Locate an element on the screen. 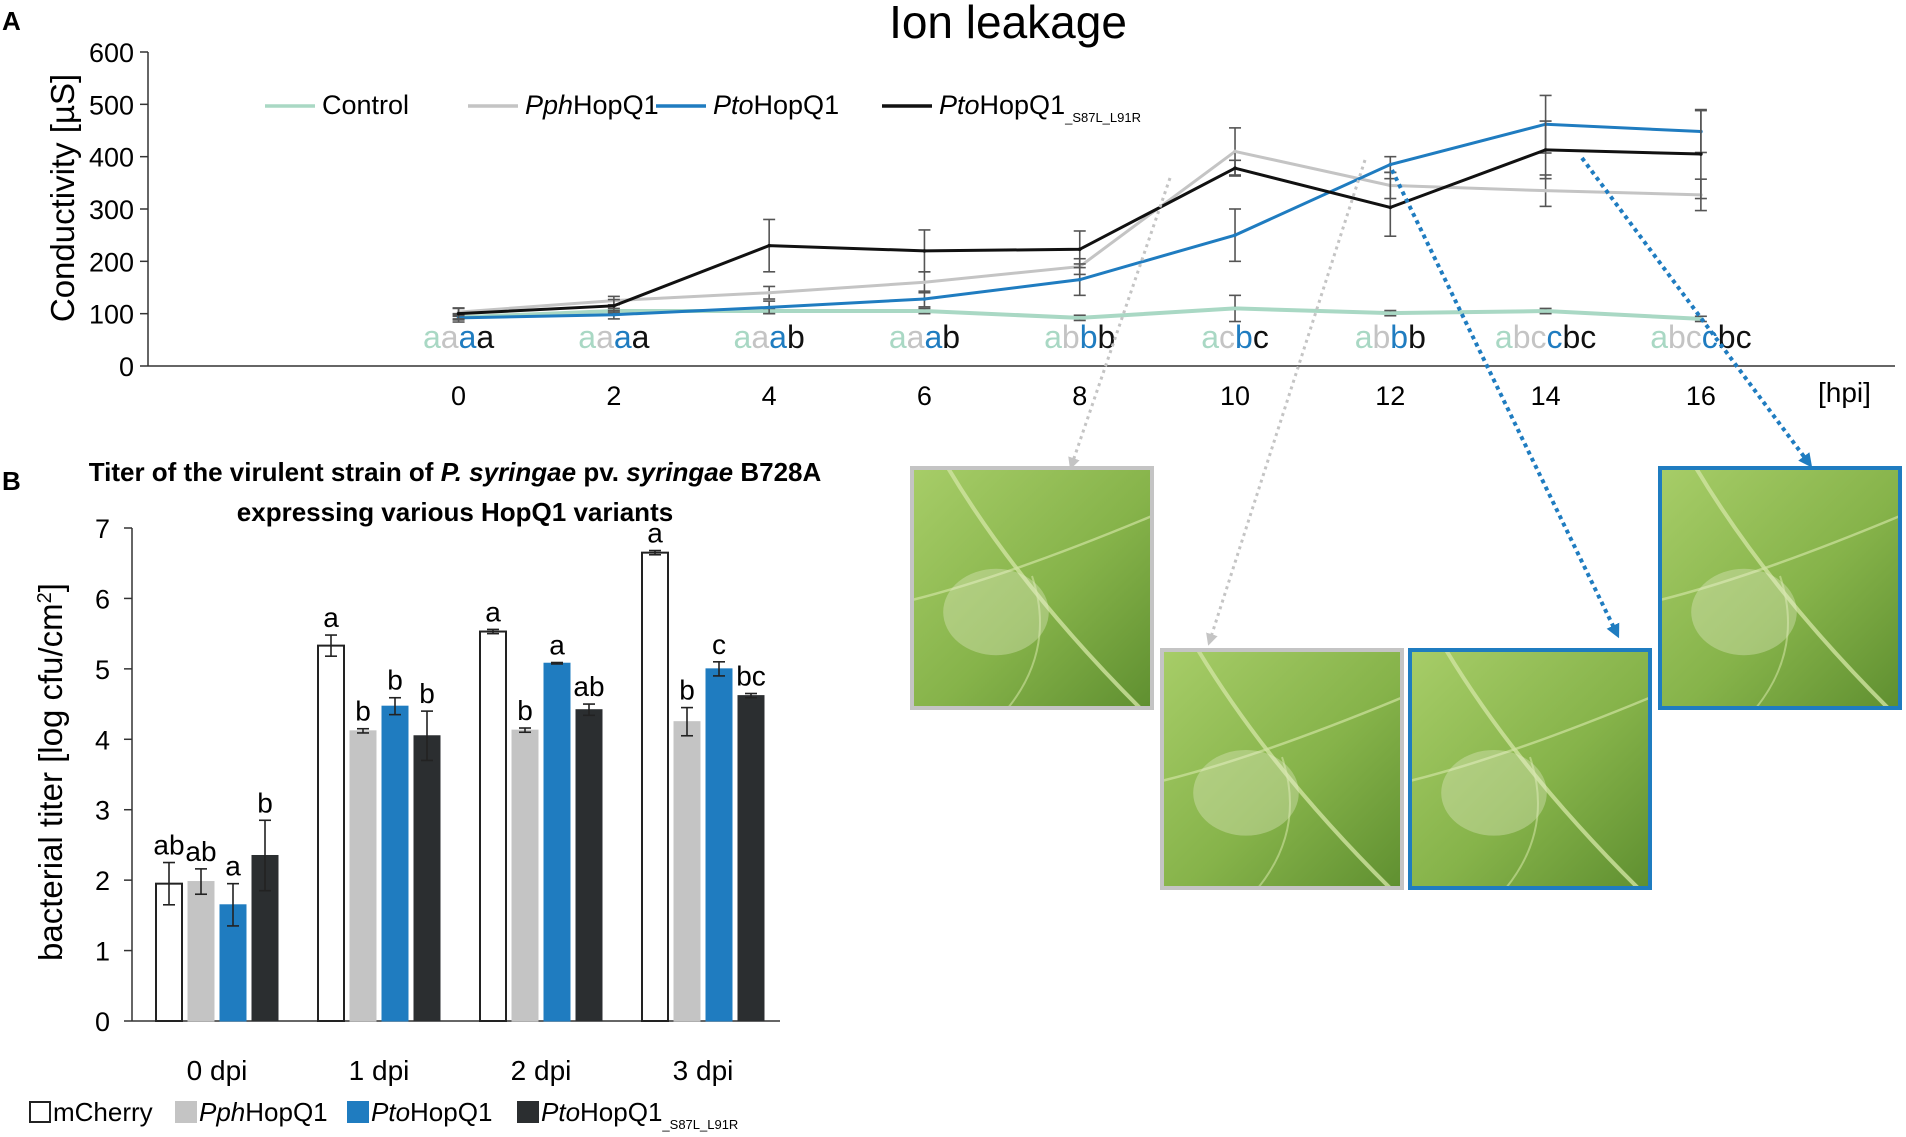  chart-a-ylabel: Conductivity [µS] is located at coordinates (62, 198).